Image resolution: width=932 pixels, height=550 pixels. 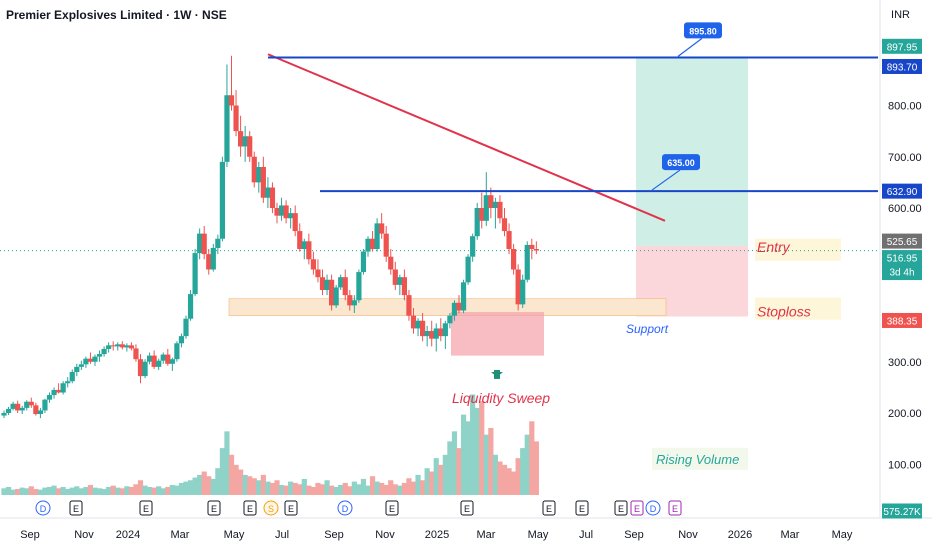 What do you see at coordinates (116, 15) in the screenshot?
I see `chart-title: Premier Explosives Limited · 1W · NSE` at bounding box center [116, 15].